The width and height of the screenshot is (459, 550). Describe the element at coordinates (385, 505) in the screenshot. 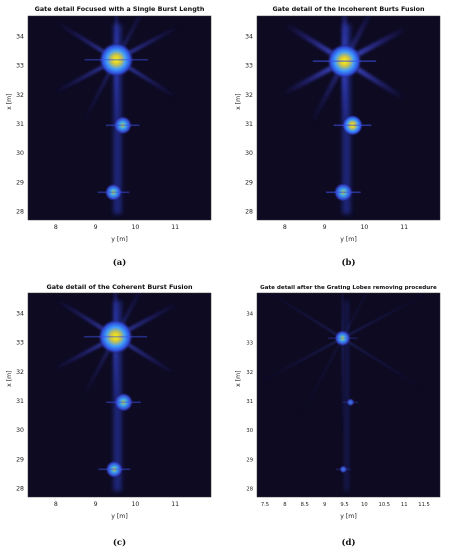

I see `x-tick-label: 10.5` at that location.